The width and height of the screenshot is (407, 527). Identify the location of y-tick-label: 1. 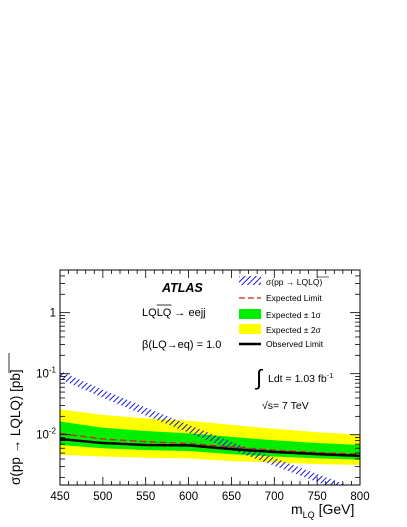
(53, 314).